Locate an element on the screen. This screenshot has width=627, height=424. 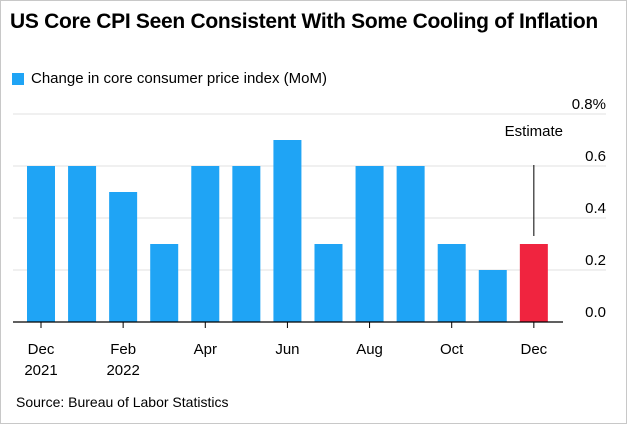
x-tick-label: Apr is located at coordinates (205, 349).